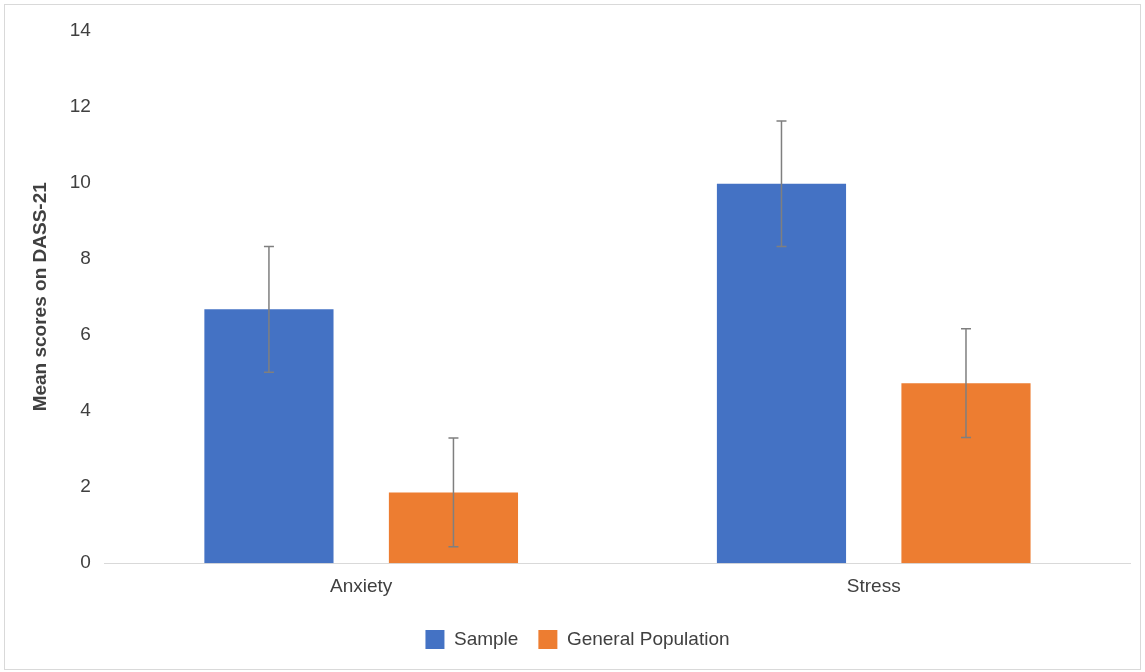 The image size is (1145, 672). Describe the element at coordinates (85, 257) in the screenshot. I see `y-tick-label: 8` at that location.